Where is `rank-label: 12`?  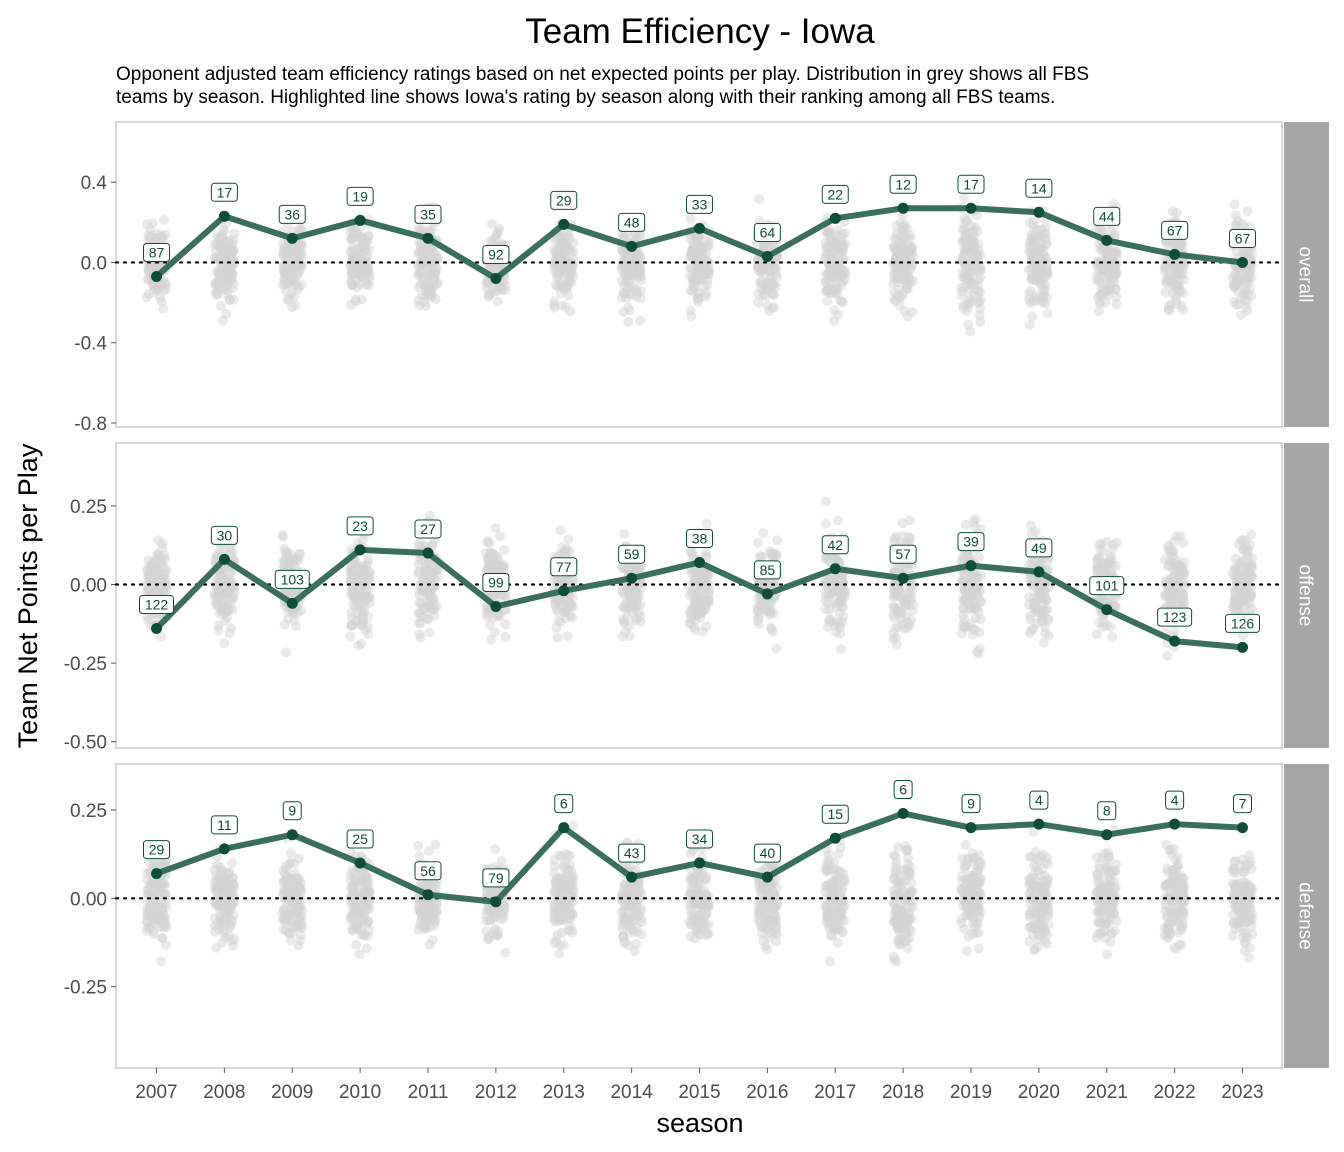 rank-label: 12 is located at coordinates (903, 184).